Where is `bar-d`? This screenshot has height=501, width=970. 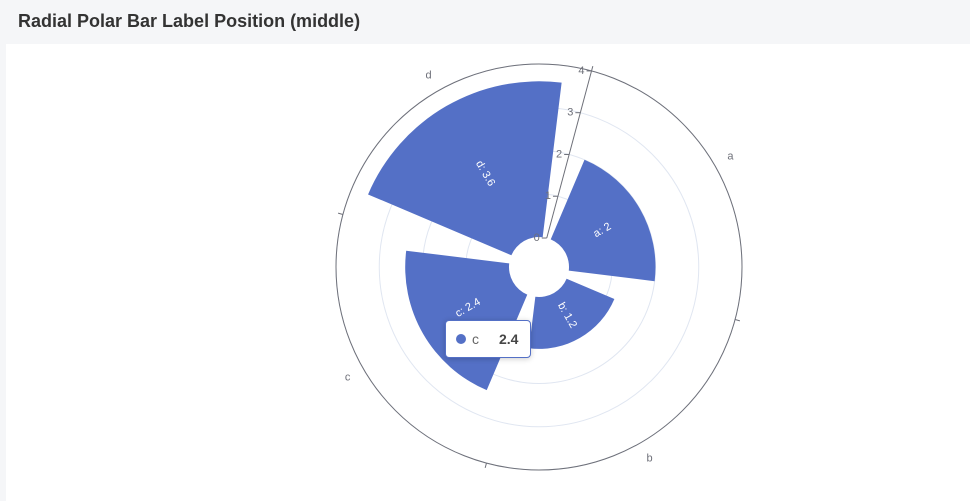 bar-d is located at coordinates (465, 168).